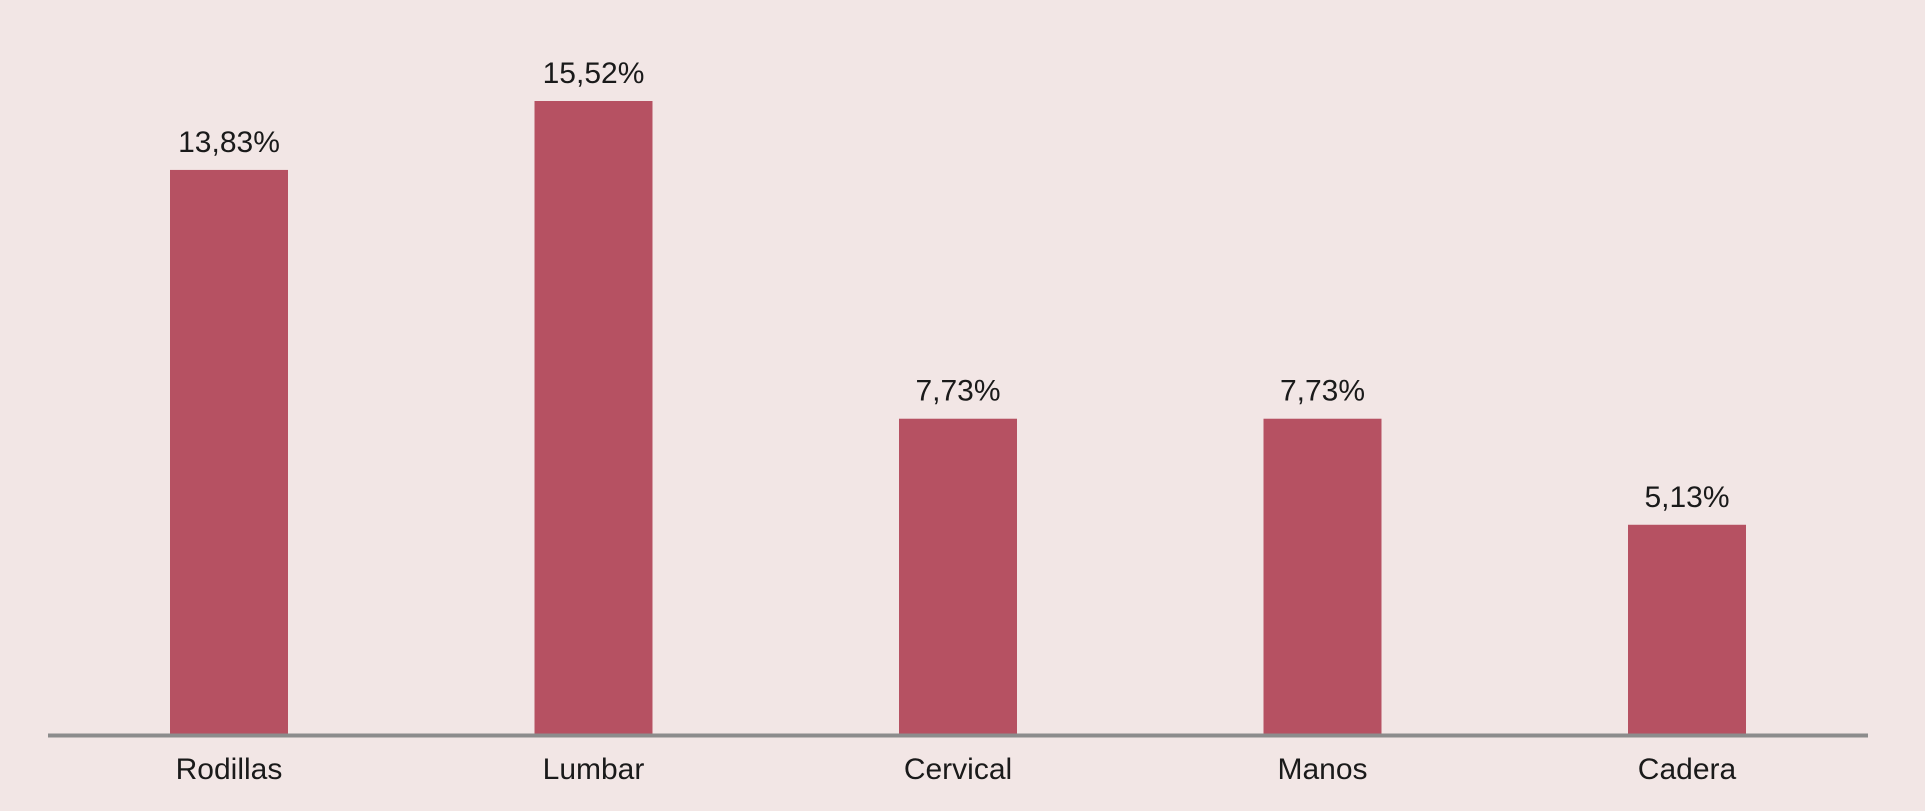 The width and height of the screenshot is (1925, 811). What do you see at coordinates (1322, 769) in the screenshot?
I see `category-label-manos: Manos` at bounding box center [1322, 769].